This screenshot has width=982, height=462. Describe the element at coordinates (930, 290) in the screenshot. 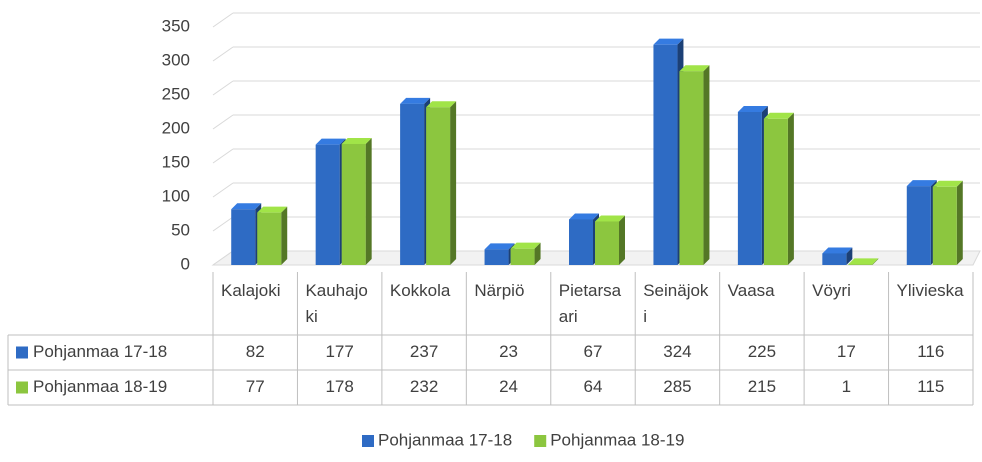

I see `category-label: Ylivieska` at that location.